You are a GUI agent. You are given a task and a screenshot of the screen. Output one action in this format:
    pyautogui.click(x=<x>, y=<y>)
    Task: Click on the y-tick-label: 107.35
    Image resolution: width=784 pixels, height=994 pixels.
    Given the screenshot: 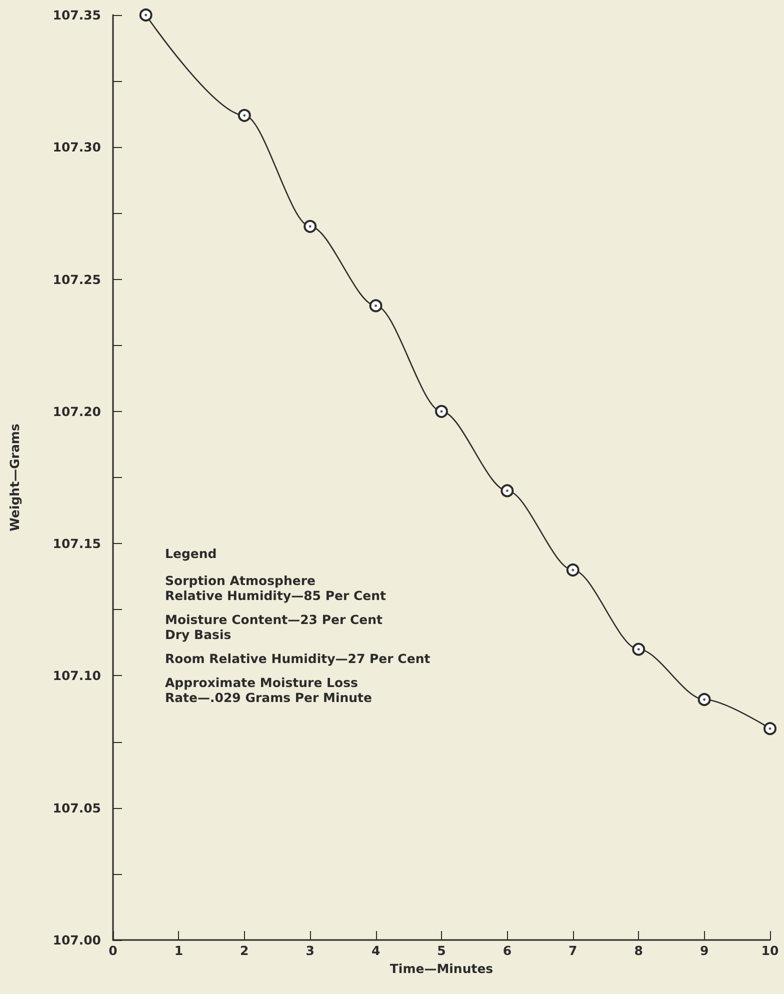 What is the action you would take?
    pyautogui.click(x=76, y=15)
    